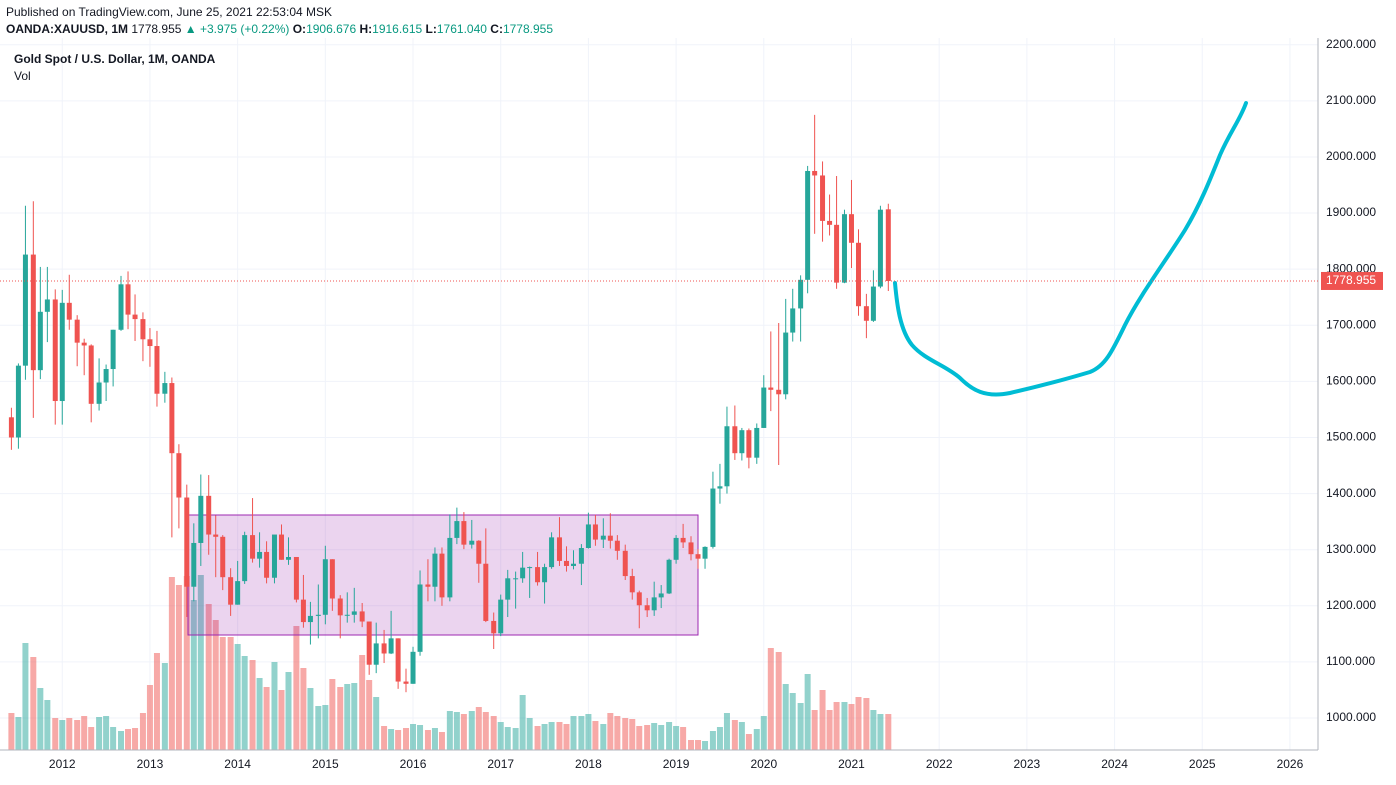 Image resolution: width=1396 pixels, height=785 pixels. What do you see at coordinates (1351, 549) in the screenshot?
I see `y-tick-label: 1300.000` at bounding box center [1351, 549].